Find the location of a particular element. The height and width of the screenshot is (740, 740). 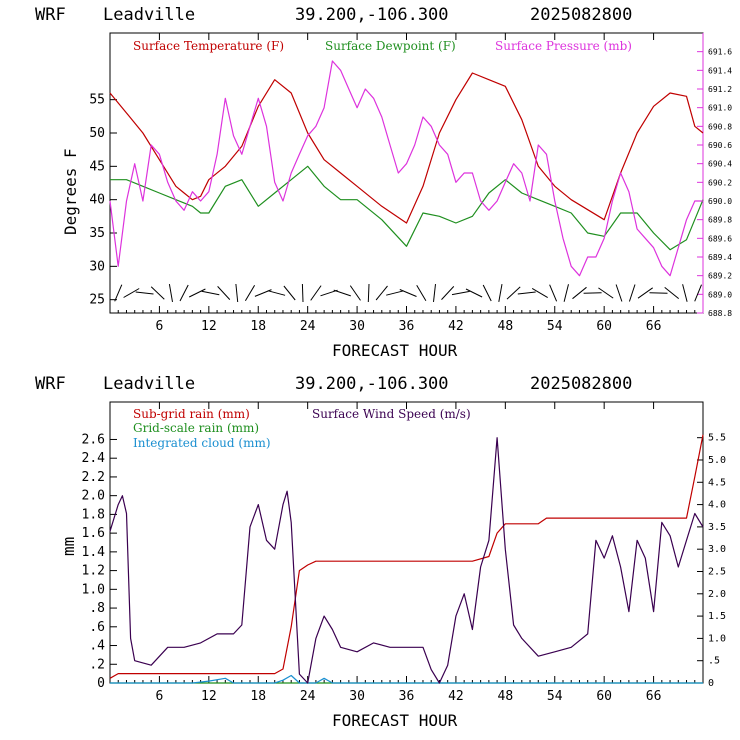

panel2-ytick-label: 1.0 is located at coordinates (93, 589).